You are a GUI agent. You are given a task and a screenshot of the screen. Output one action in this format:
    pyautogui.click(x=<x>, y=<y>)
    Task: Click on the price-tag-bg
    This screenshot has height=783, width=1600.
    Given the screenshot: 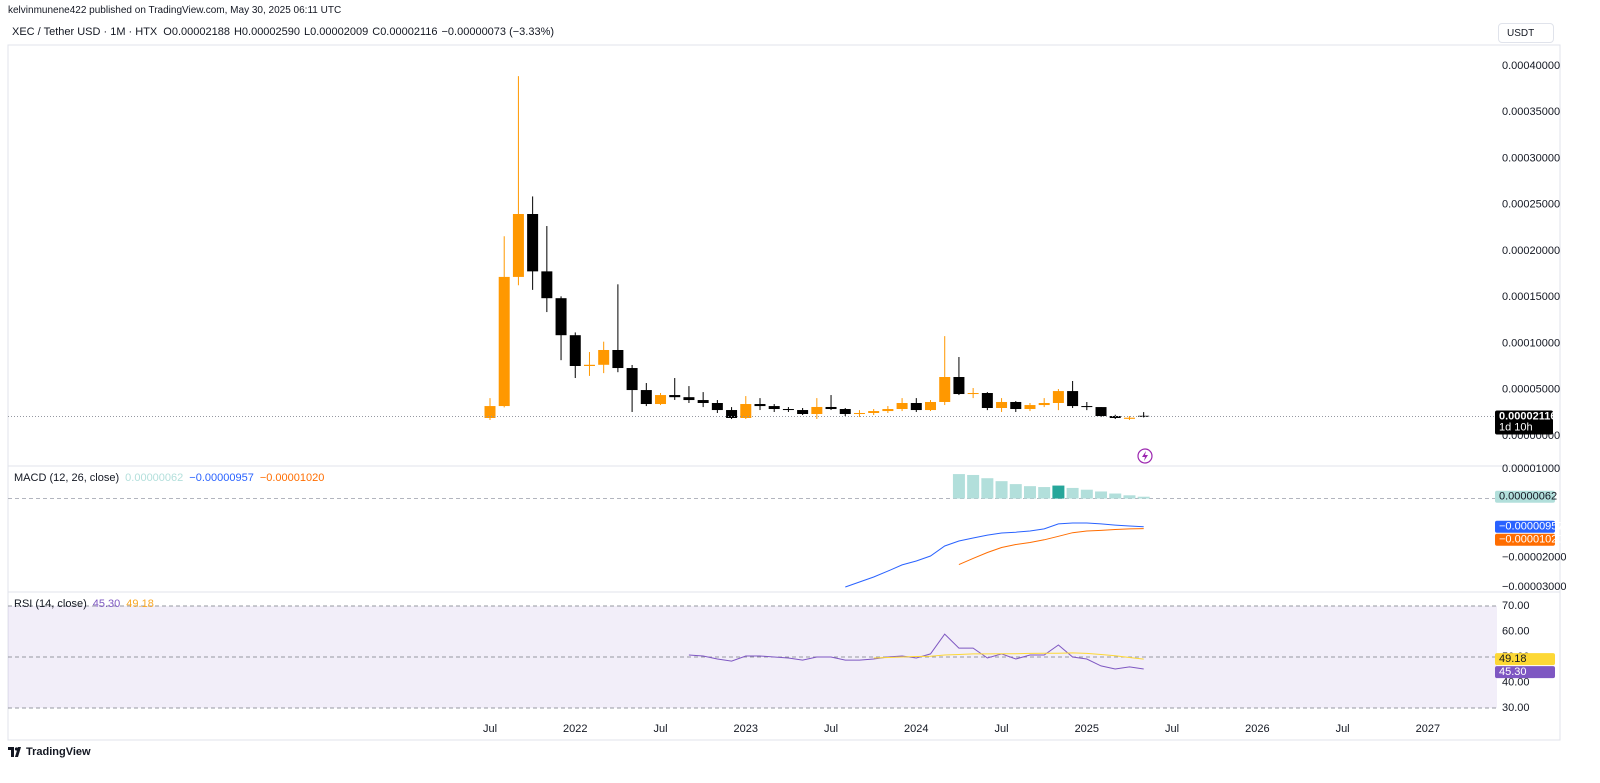 What is the action you would take?
    pyautogui.click(x=1524, y=422)
    